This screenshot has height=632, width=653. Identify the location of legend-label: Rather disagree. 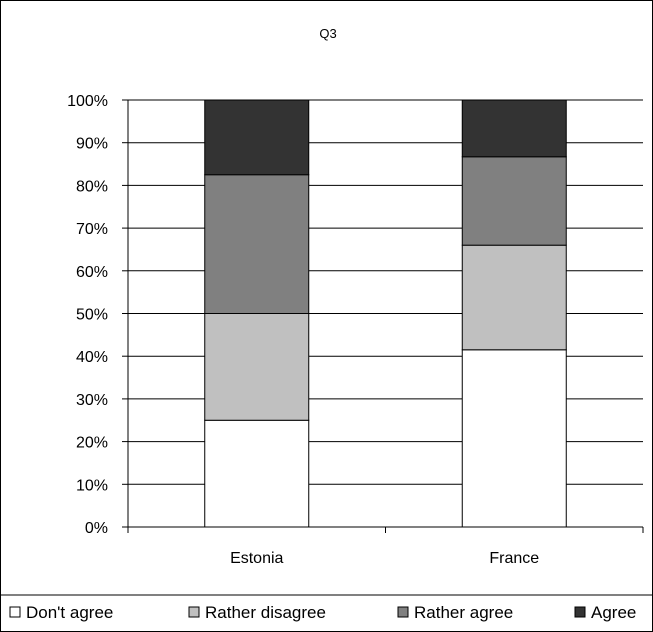
(265, 612).